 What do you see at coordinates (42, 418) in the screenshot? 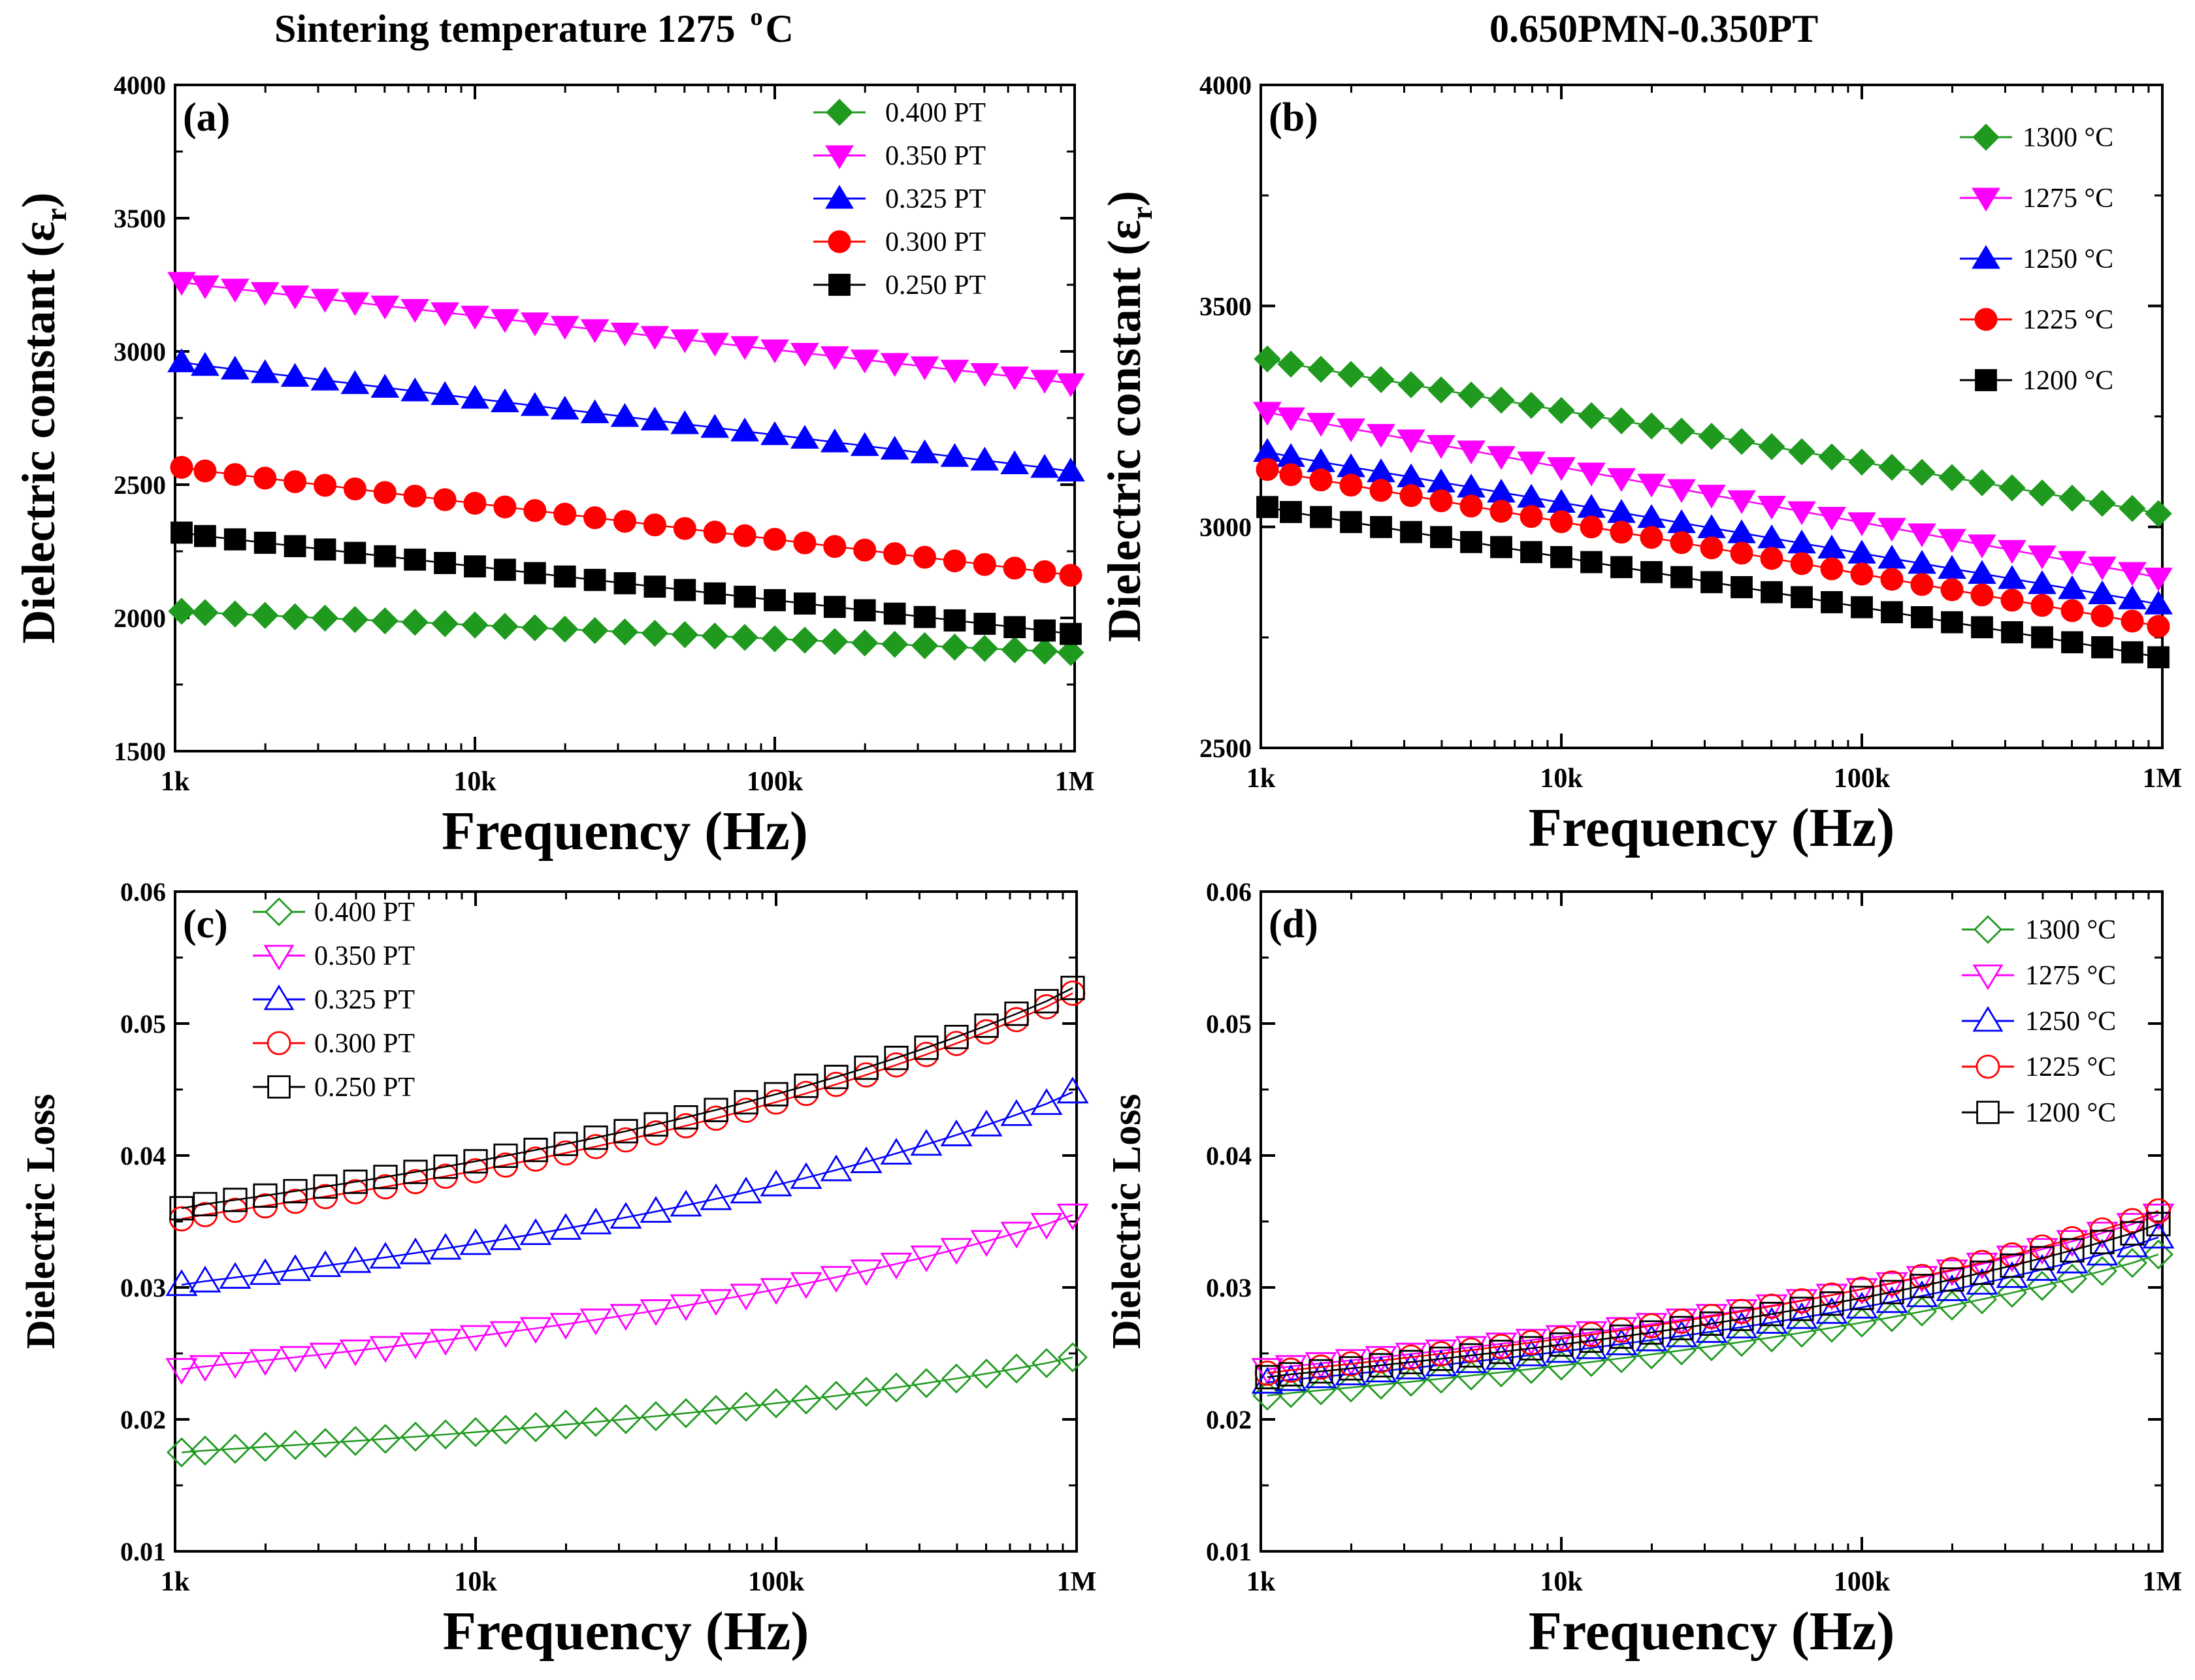
I see `y-axis-label: Dielectric constant (εr)` at bounding box center [42, 418].